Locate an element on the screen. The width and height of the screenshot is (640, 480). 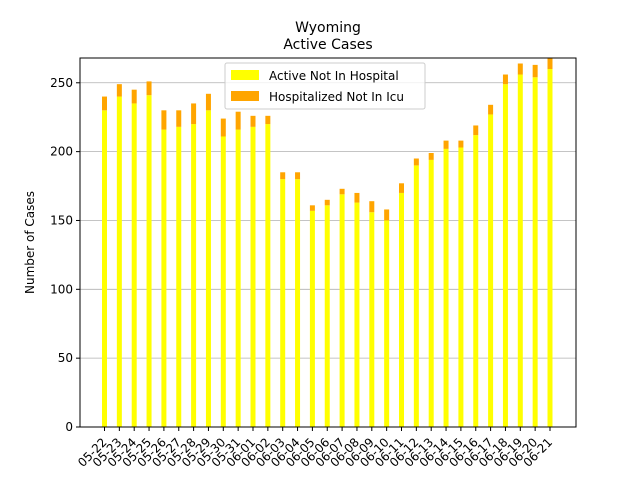
legend-swatch-hospitalized is located at coordinates (245, 96).